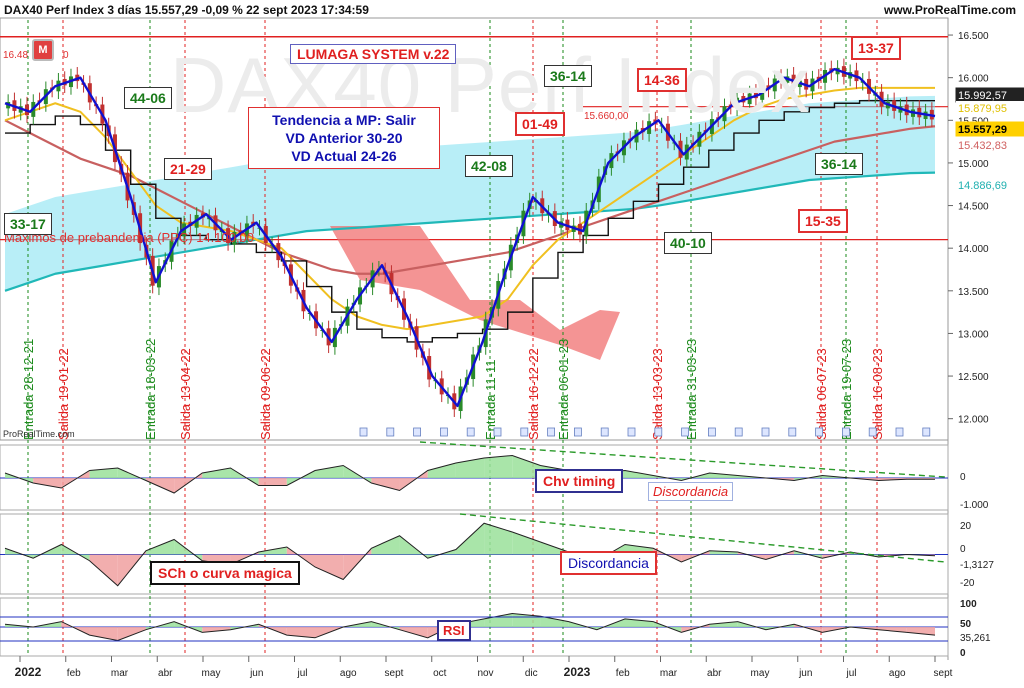 The image size is (1024, 688). What do you see at coordinates (691, 389) in the screenshot?
I see `signal-label: Entrada 31-03-23` at bounding box center [691, 389].